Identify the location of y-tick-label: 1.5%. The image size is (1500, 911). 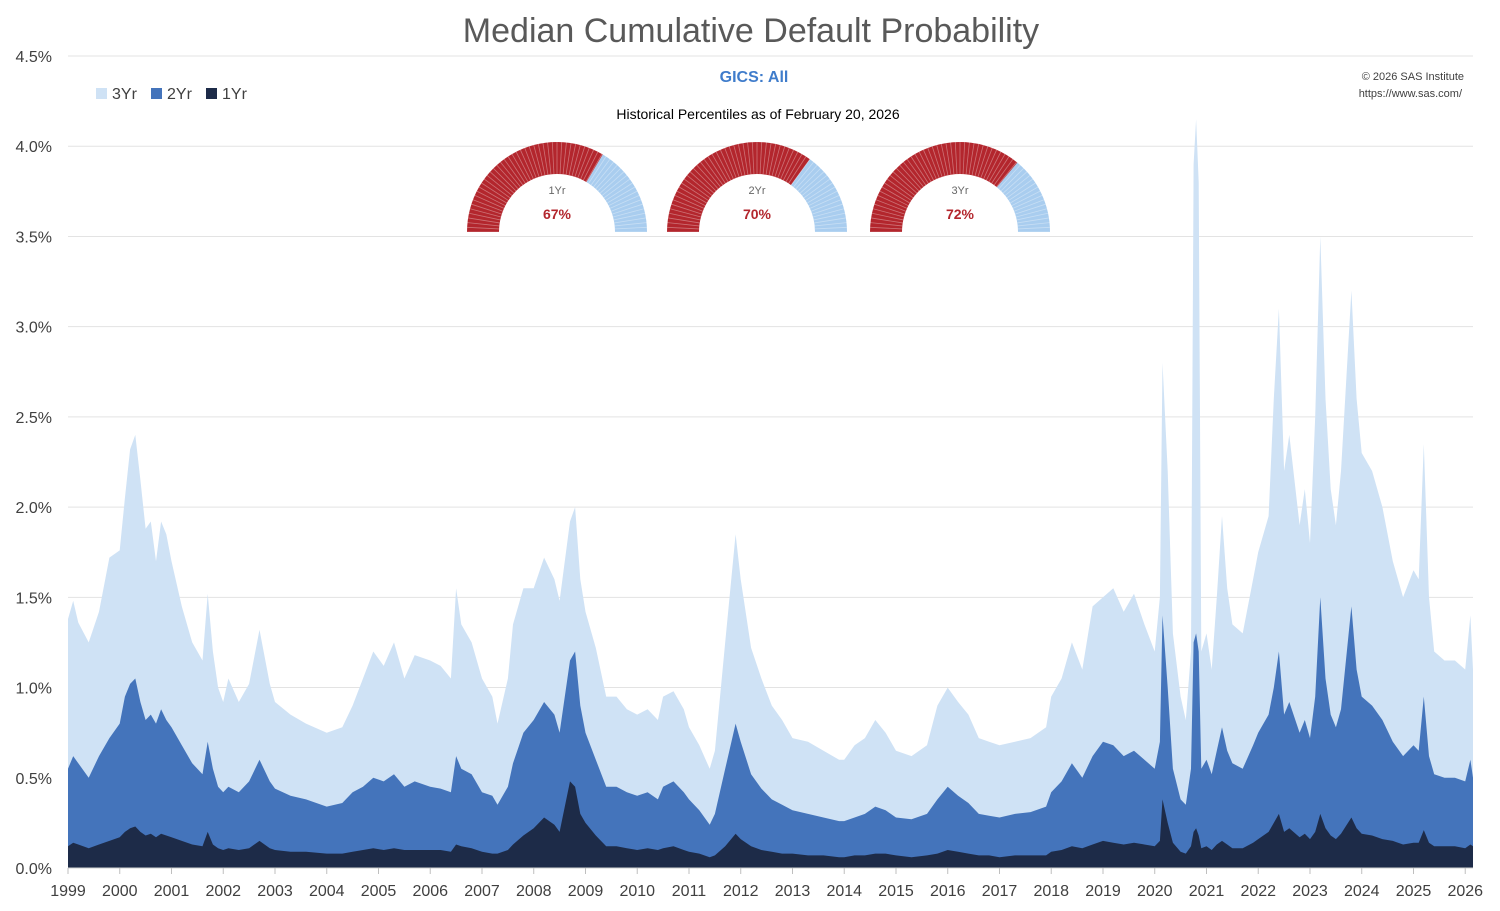
(34, 598).